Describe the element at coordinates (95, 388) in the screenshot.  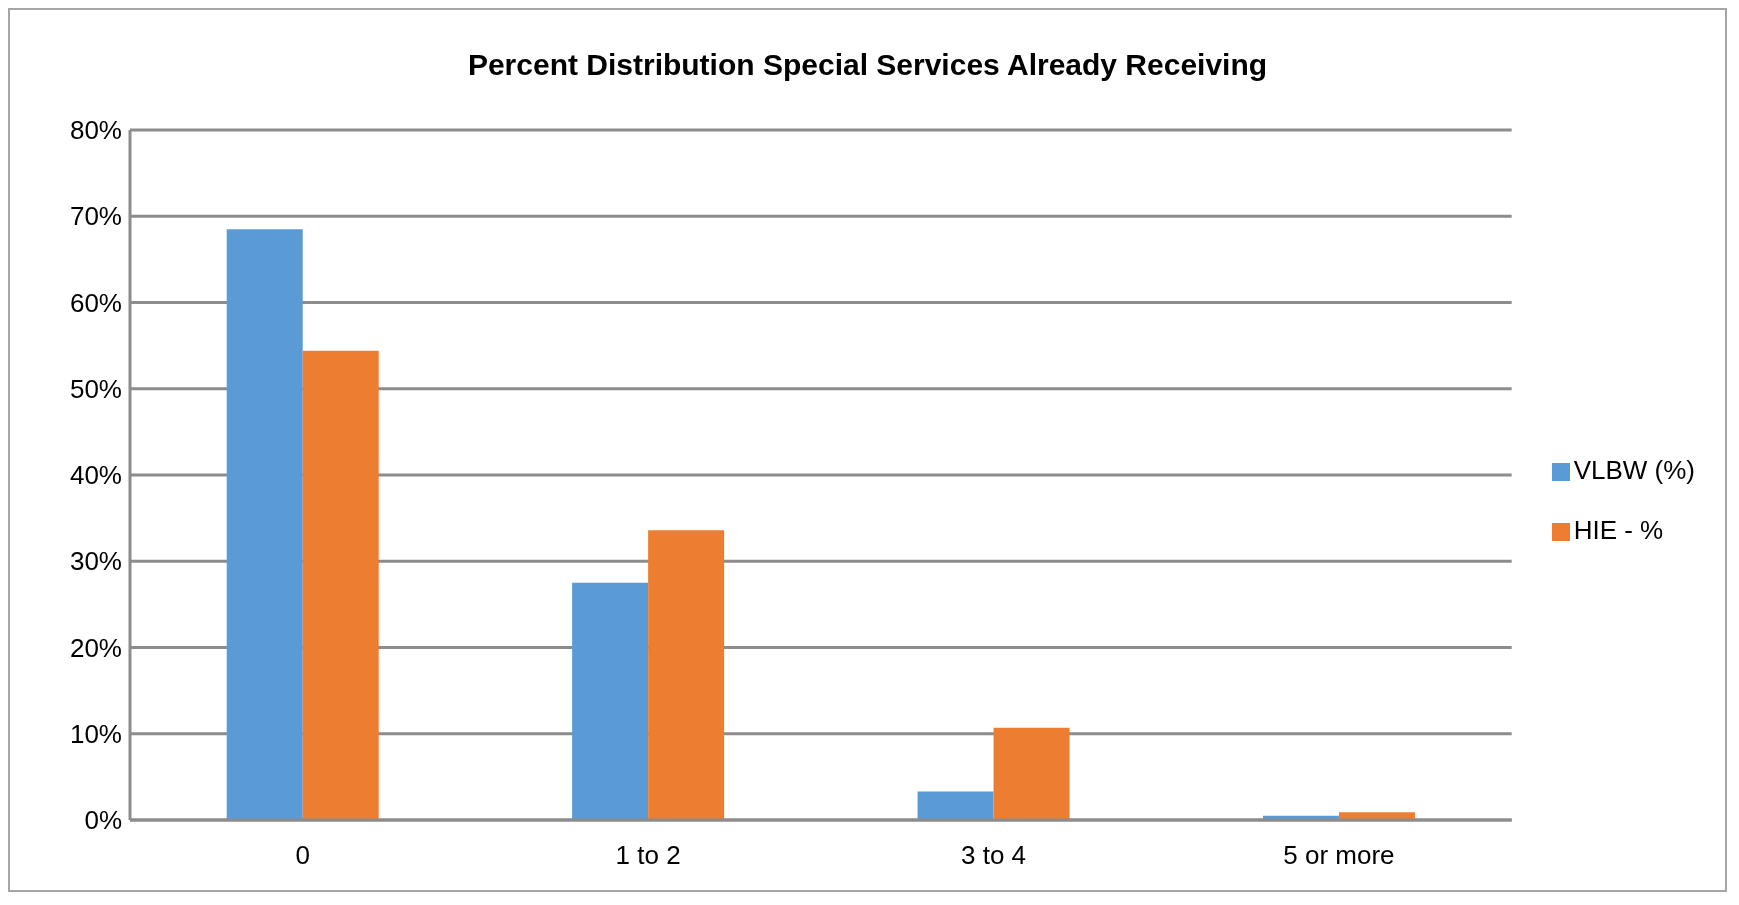
I see `y-tick-label: 50%` at that location.